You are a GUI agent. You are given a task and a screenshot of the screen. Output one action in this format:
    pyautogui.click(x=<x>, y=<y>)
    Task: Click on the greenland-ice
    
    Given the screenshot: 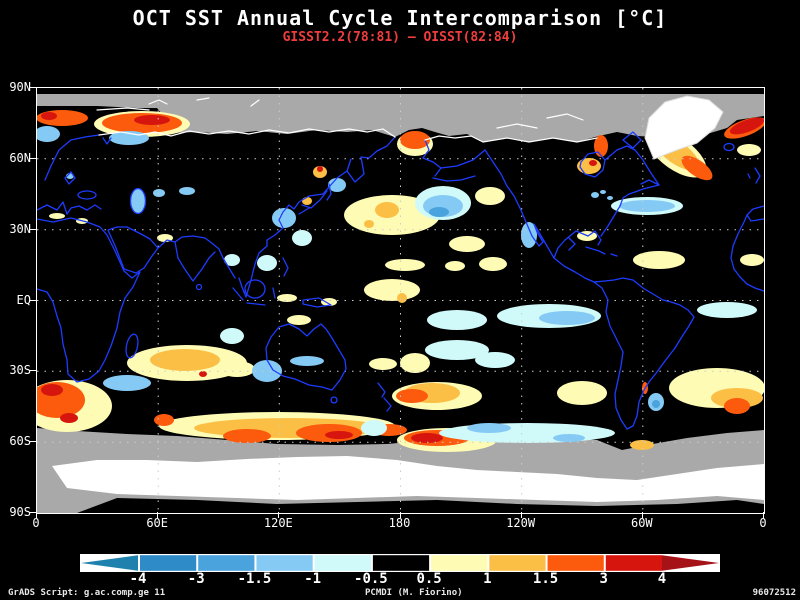 What is the action you would take?
    pyautogui.click(x=684, y=127)
    